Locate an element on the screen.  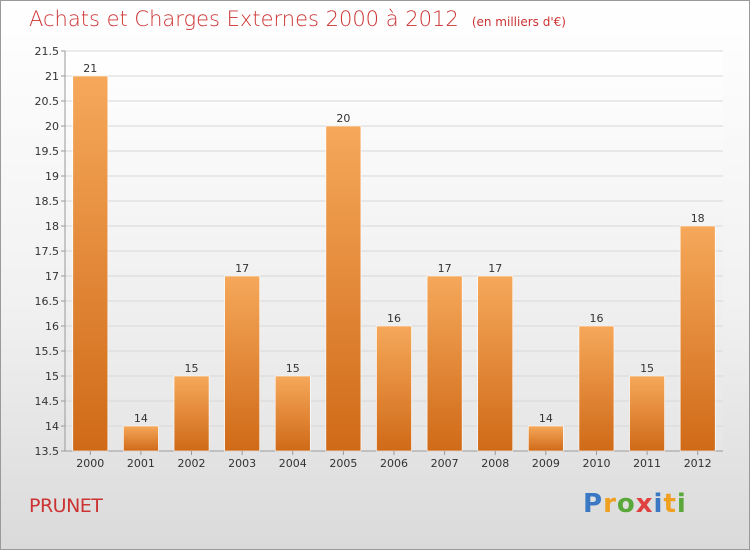
x-tick-label: 2003 is located at coordinates (242, 463).